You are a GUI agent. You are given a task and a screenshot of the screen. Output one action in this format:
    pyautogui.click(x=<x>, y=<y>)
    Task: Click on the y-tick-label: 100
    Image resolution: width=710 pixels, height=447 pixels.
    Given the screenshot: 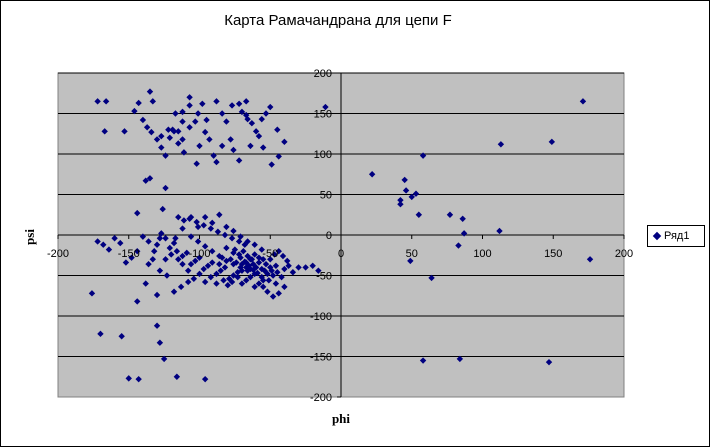 What is the action you would take?
    pyautogui.click(x=323, y=155)
    